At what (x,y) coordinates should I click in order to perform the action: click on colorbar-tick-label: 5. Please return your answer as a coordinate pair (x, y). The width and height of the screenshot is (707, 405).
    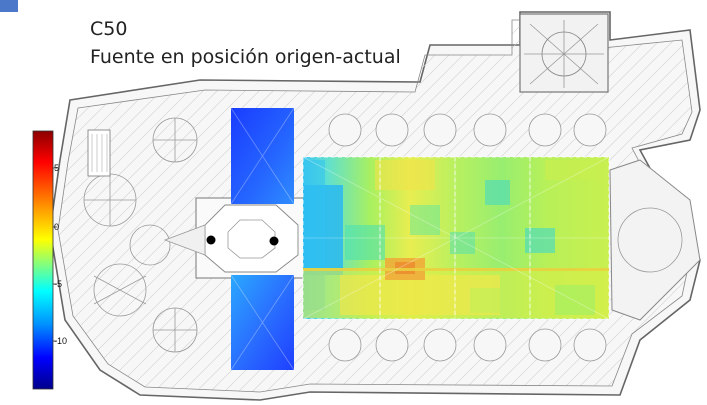
    Looking at the image, I should click on (57, 168).